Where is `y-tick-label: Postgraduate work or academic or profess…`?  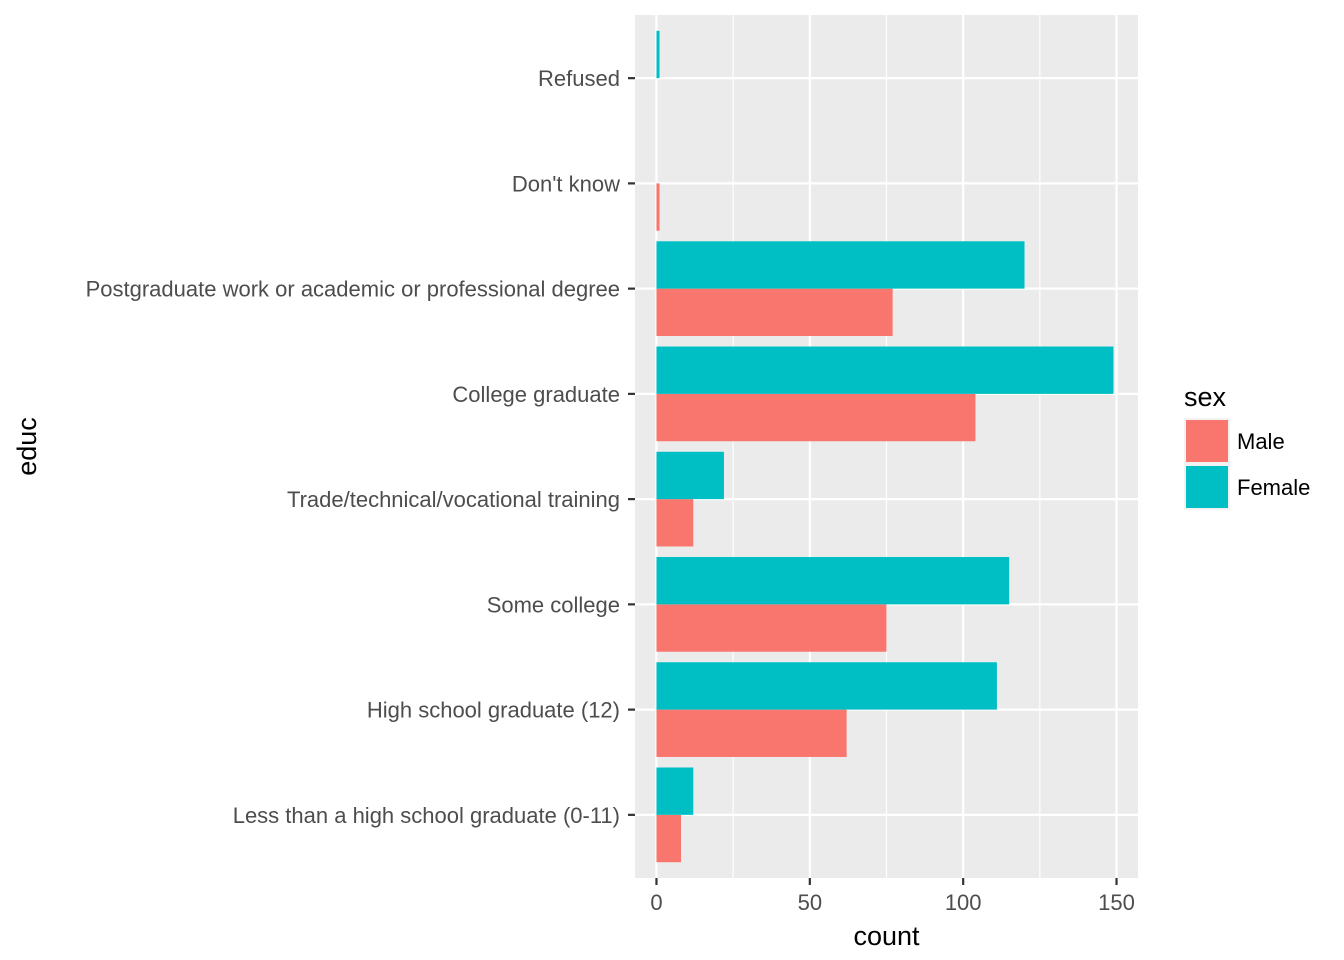 y-tick-label: Postgraduate work or academic or profess… is located at coordinates (353, 289).